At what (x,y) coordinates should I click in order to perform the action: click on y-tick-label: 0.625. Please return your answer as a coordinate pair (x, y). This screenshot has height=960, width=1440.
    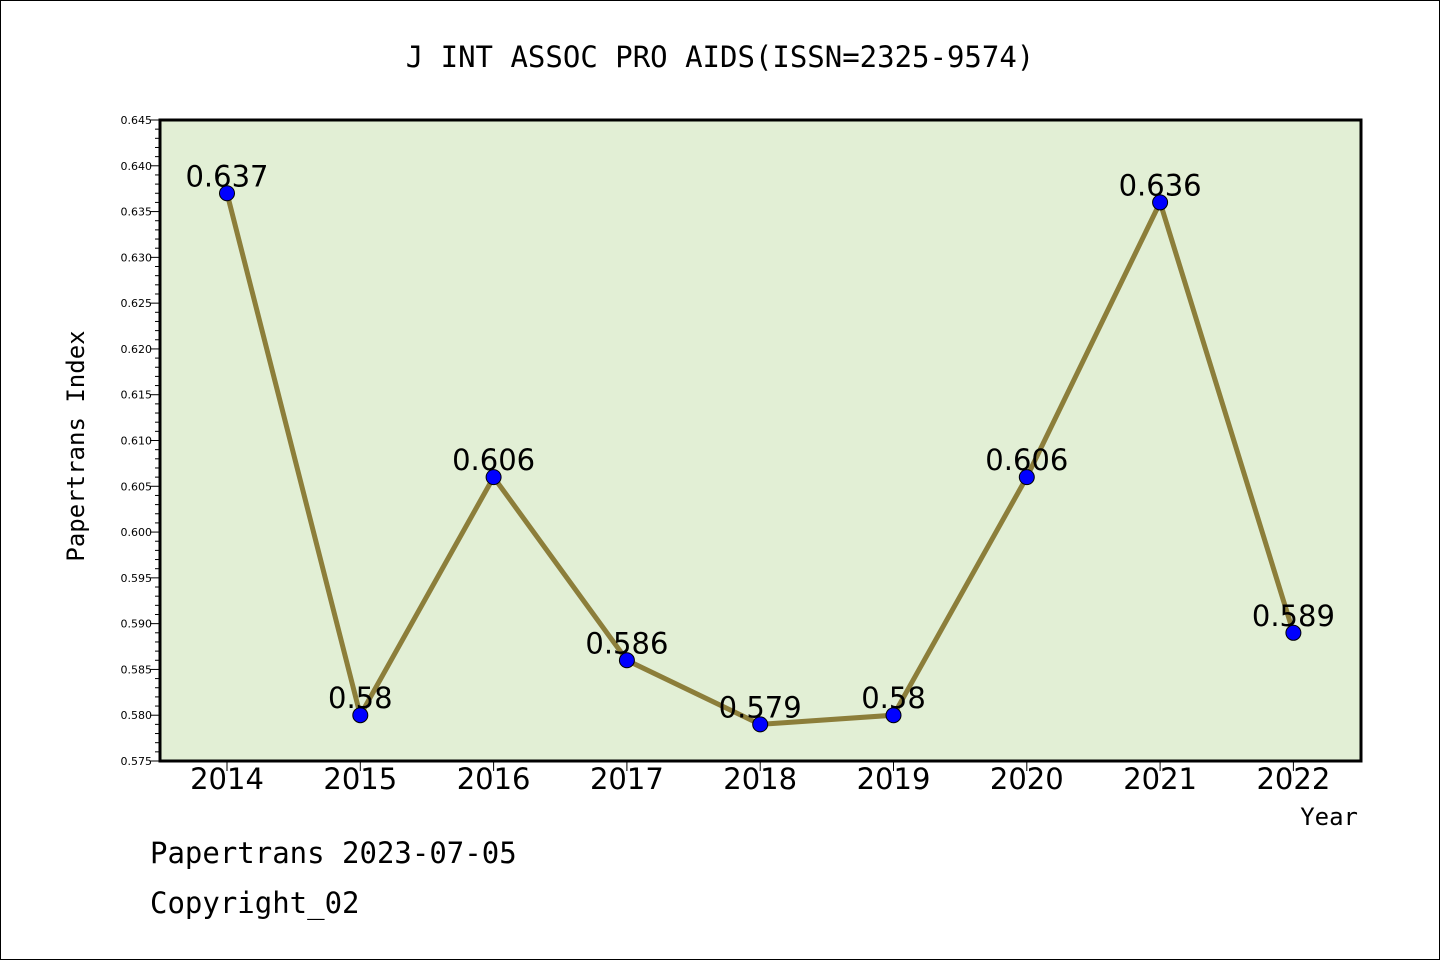
    Looking at the image, I should click on (137, 303).